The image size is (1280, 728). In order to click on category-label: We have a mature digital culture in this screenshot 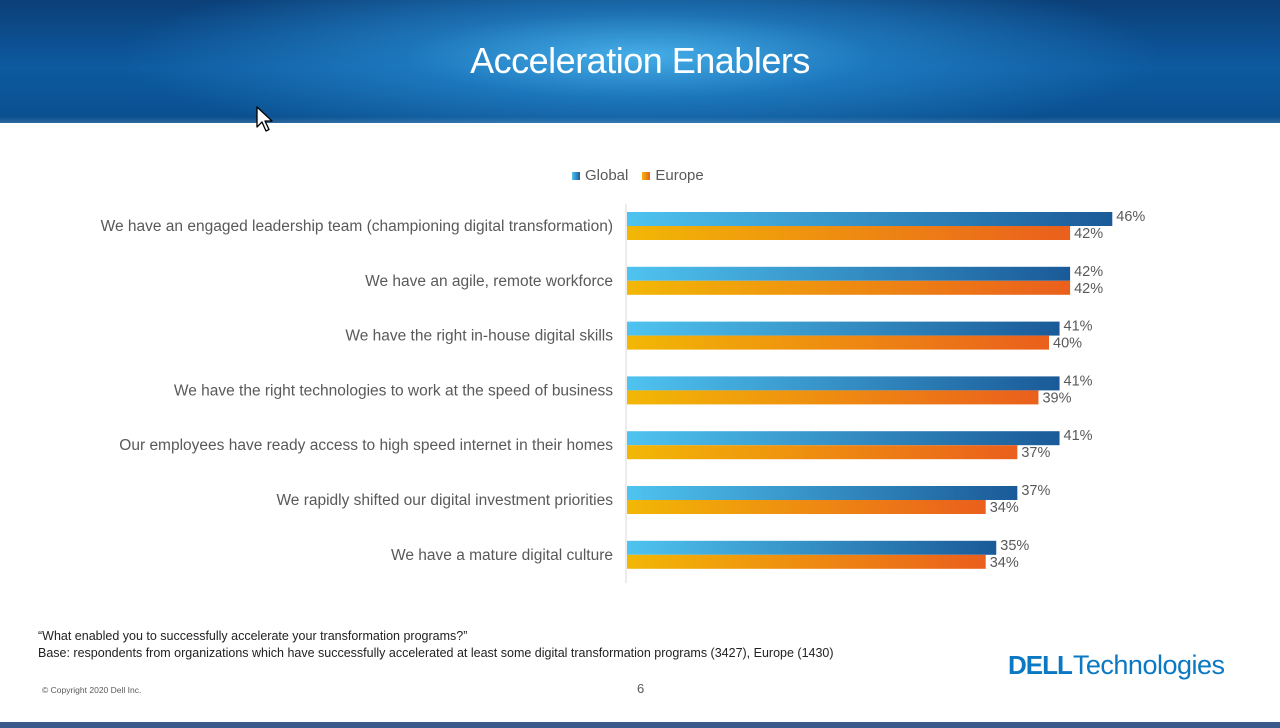, I will do `click(502, 555)`.